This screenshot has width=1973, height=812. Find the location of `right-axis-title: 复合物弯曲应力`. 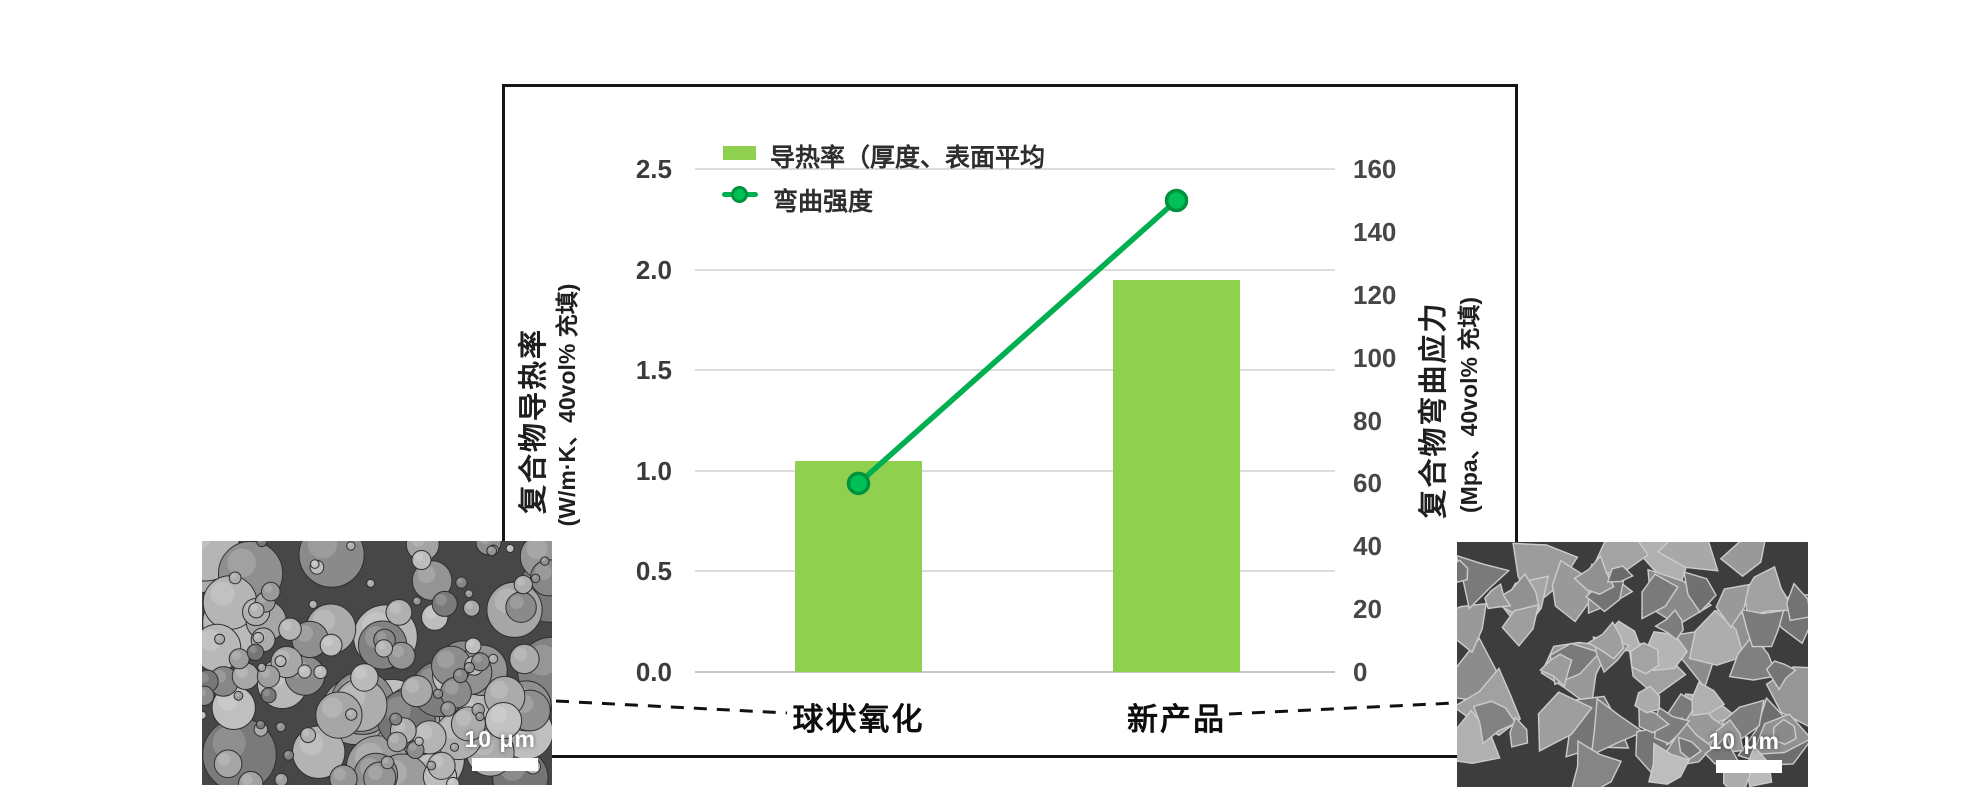

right-axis-title: 复合物弯曲应力 is located at coordinates (1434, 410).